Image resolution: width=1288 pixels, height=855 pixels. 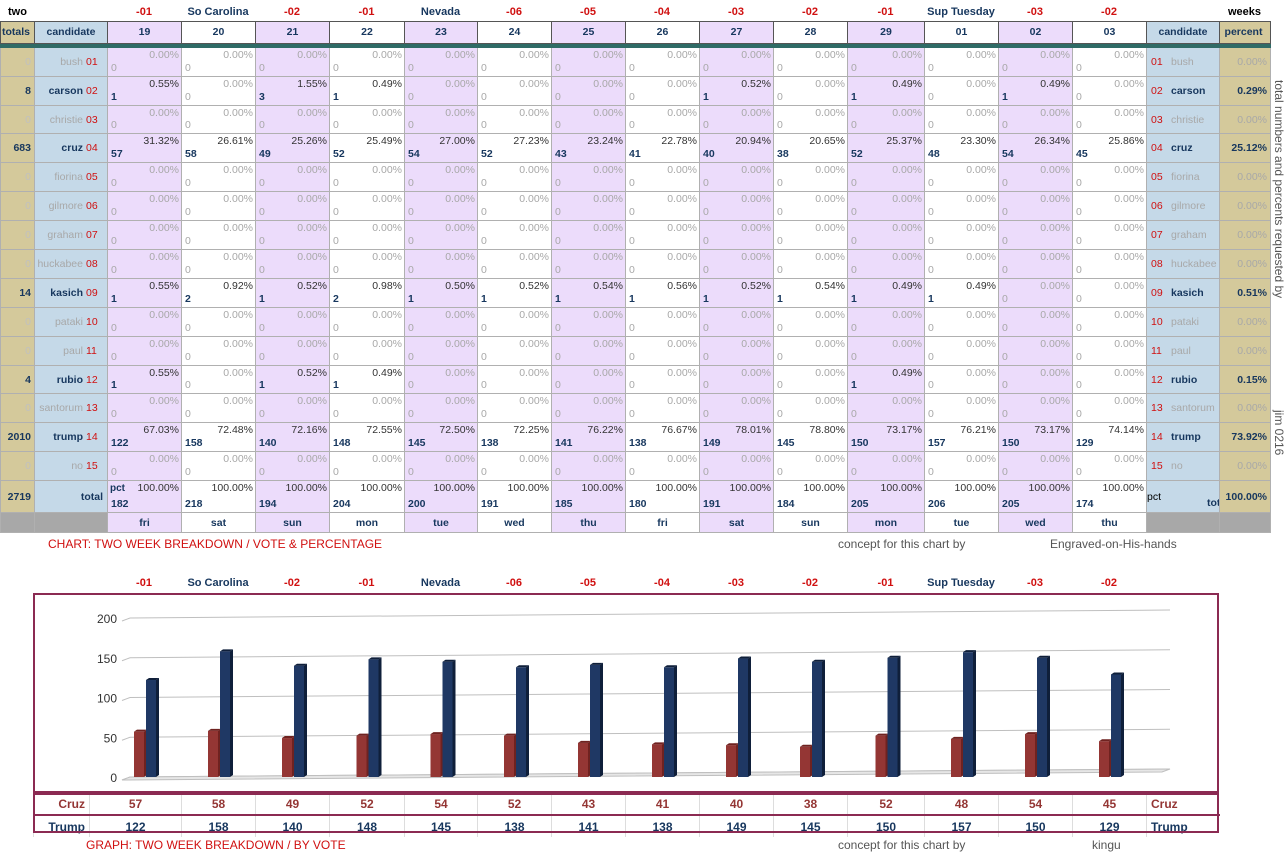 I want to click on series-value: 150, so click(x=1035, y=825).